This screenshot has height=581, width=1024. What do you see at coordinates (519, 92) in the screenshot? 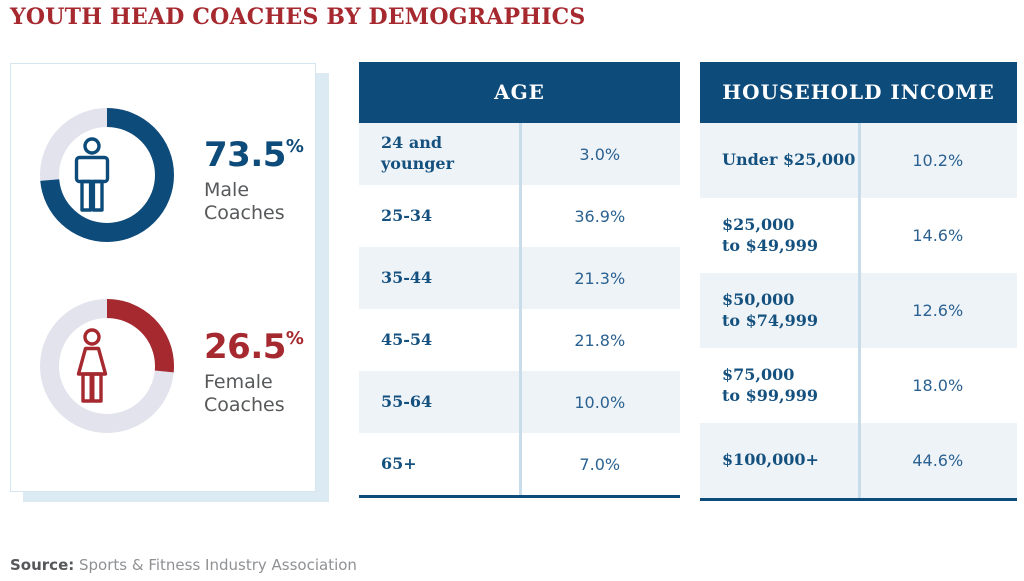
I see `age-table-header: AGE` at bounding box center [519, 92].